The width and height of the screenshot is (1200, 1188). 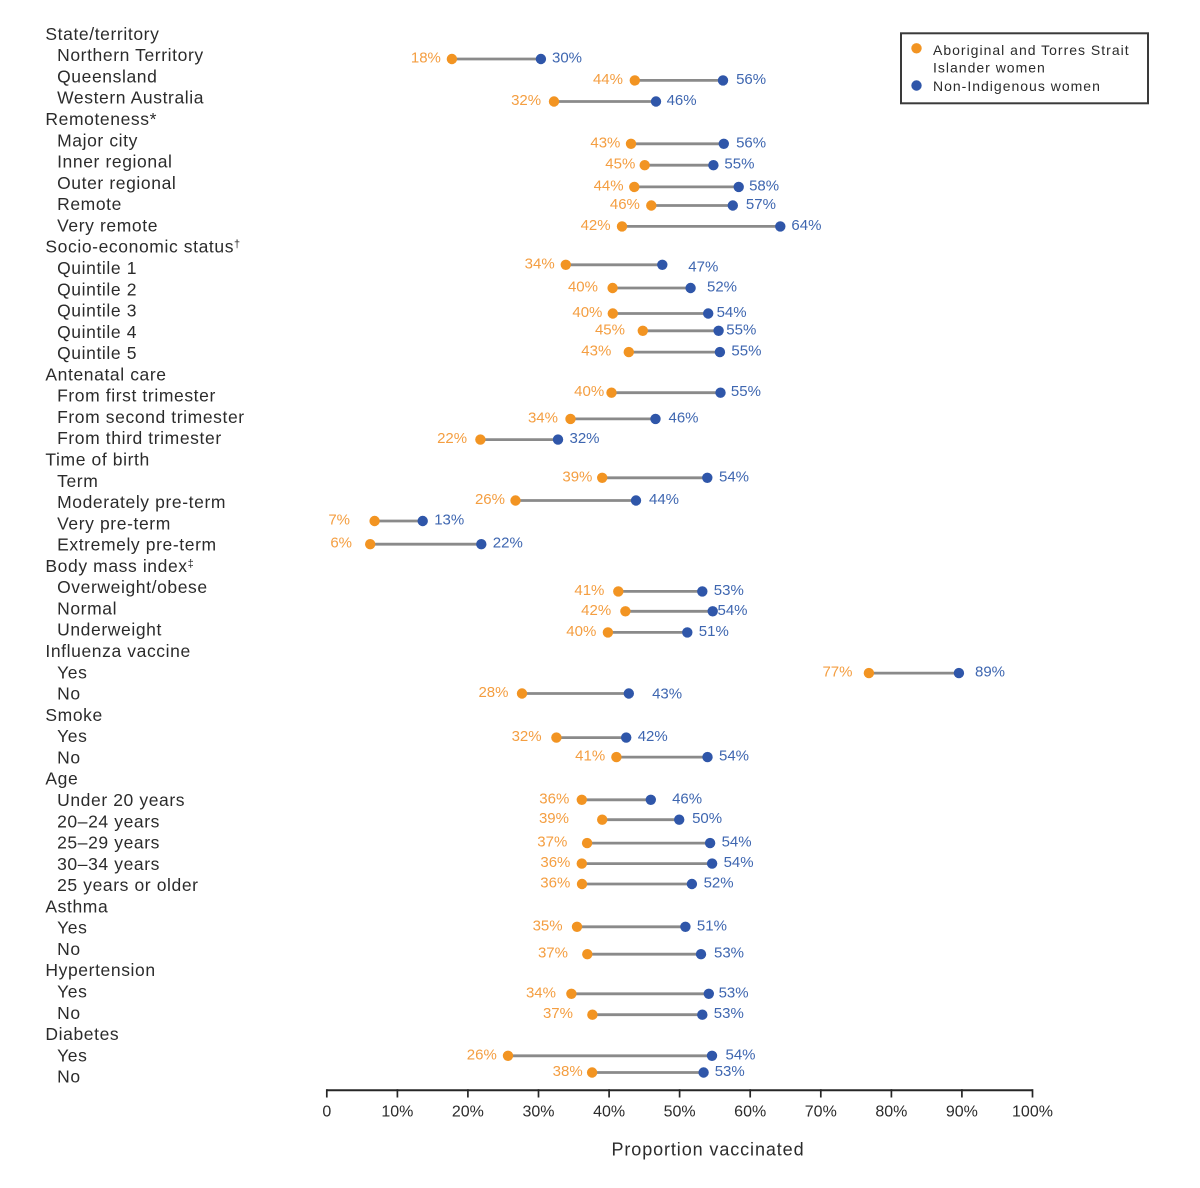 What do you see at coordinates (97, 332) in the screenshot?
I see `svg-text: Quintile 4` at bounding box center [97, 332].